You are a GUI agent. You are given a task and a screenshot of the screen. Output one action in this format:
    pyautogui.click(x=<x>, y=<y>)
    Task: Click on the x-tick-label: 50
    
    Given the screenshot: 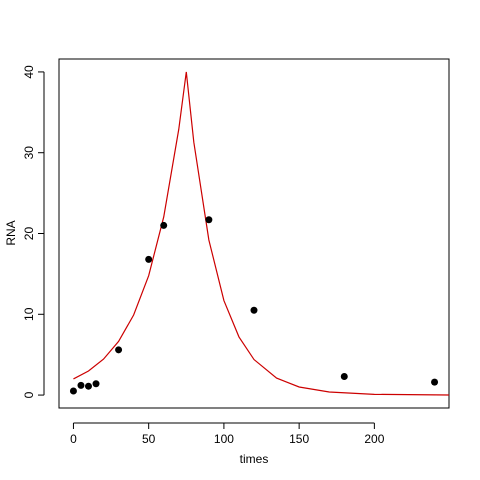 What is the action you would take?
    pyautogui.click(x=149, y=439)
    